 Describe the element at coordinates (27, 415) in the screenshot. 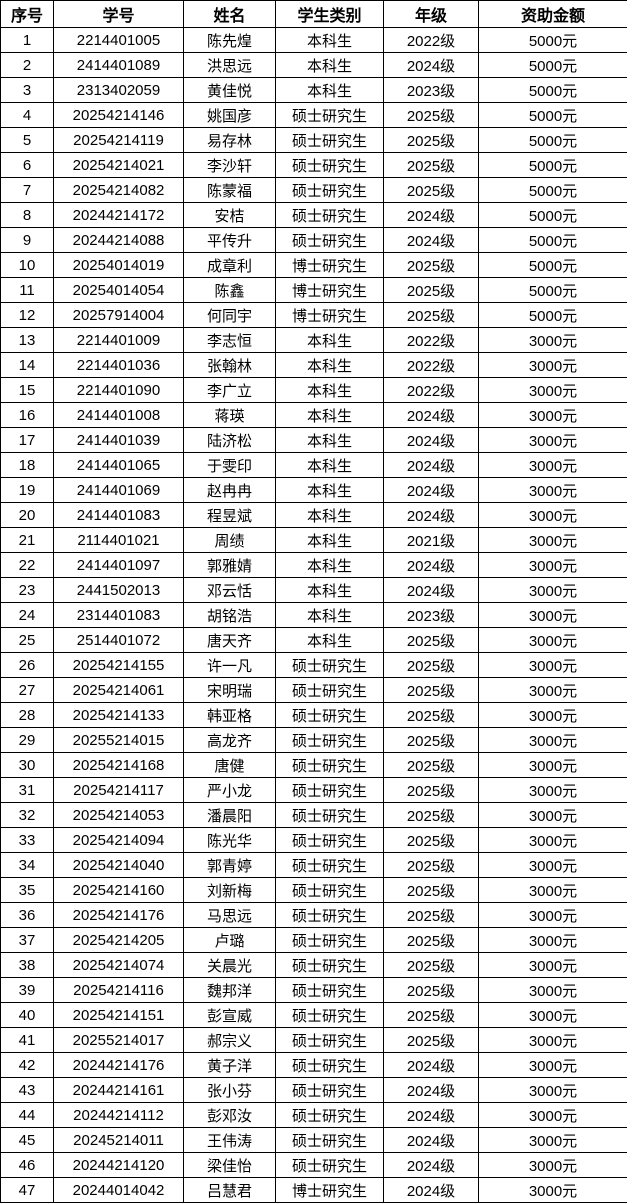

I see `cell-index: 16` at that location.